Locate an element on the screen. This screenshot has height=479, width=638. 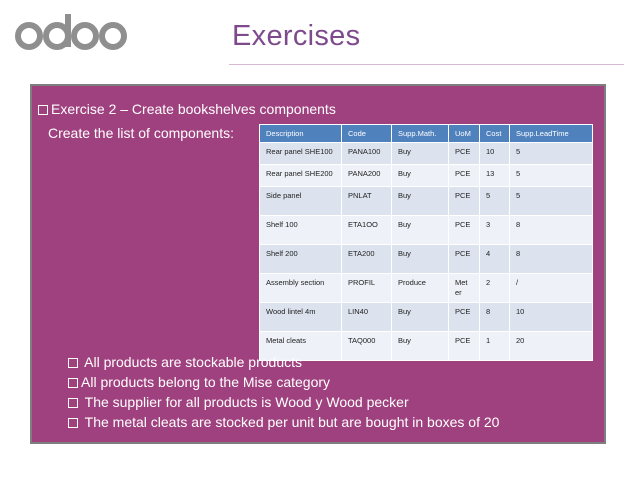
table-cell: 20 is located at coordinates (551, 346).